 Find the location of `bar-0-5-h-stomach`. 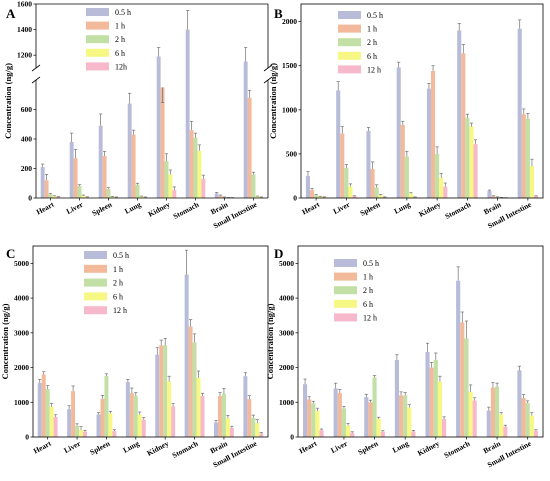

bar-0-5-h-stomach is located at coordinates (458, 358).